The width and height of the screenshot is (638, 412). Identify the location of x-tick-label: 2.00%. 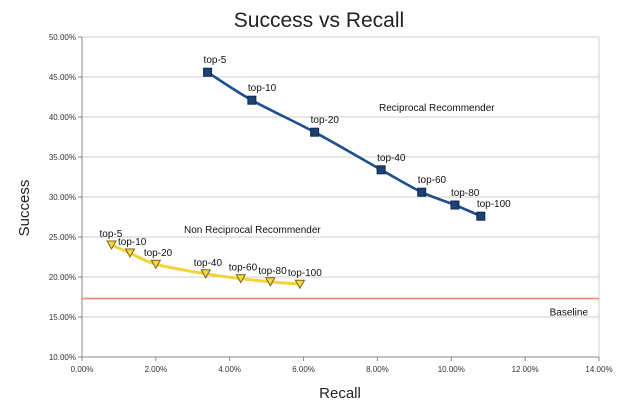
(156, 369).